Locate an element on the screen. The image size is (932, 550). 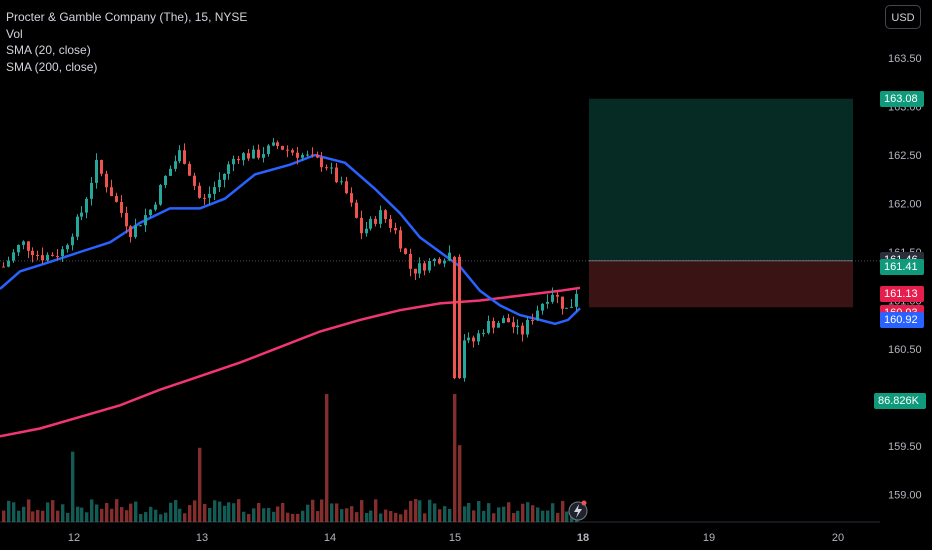
price-tick-label: 163.50 is located at coordinates (905, 59).